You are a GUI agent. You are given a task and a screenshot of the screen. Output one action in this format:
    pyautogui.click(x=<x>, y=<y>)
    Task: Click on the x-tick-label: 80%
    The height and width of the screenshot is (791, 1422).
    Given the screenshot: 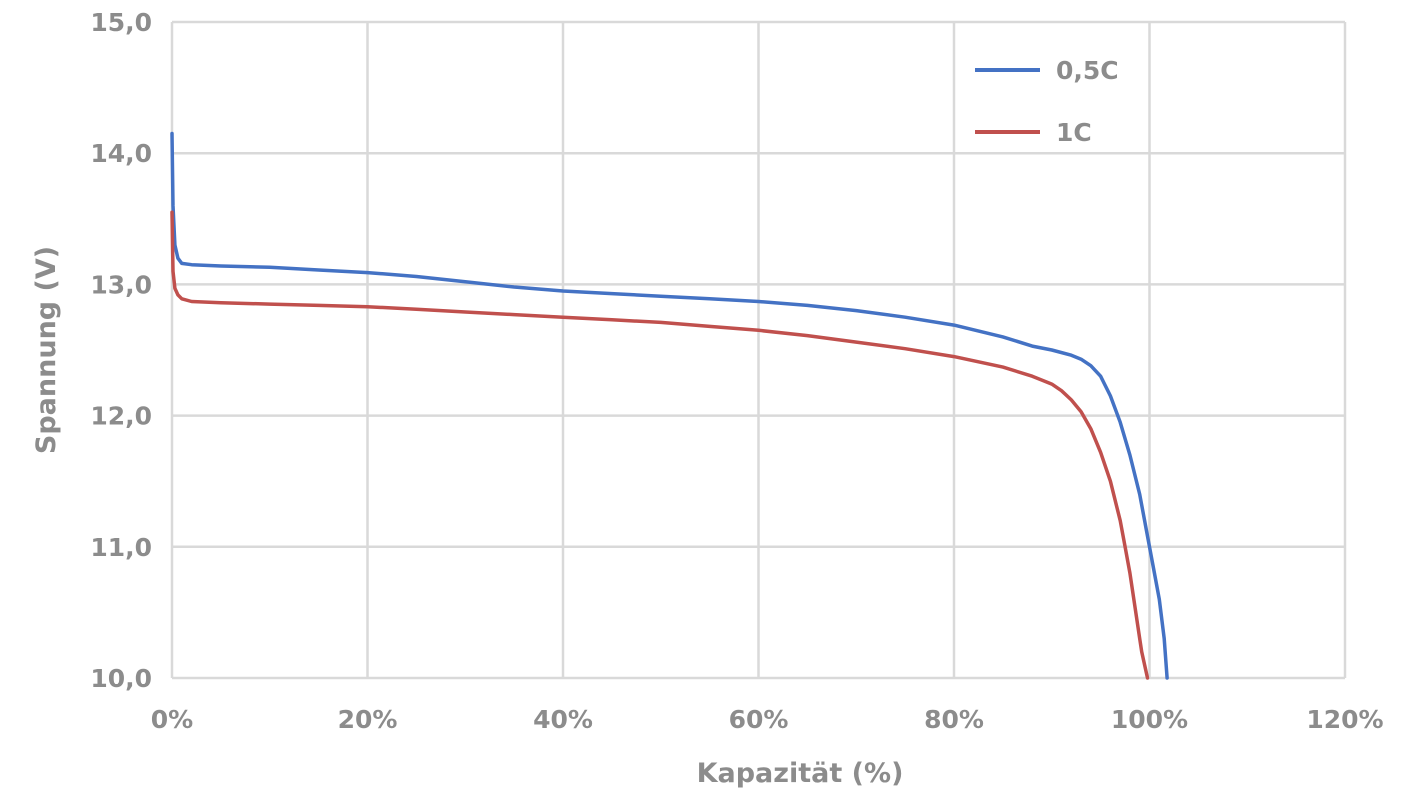 What is the action you would take?
    pyautogui.click(x=954, y=719)
    